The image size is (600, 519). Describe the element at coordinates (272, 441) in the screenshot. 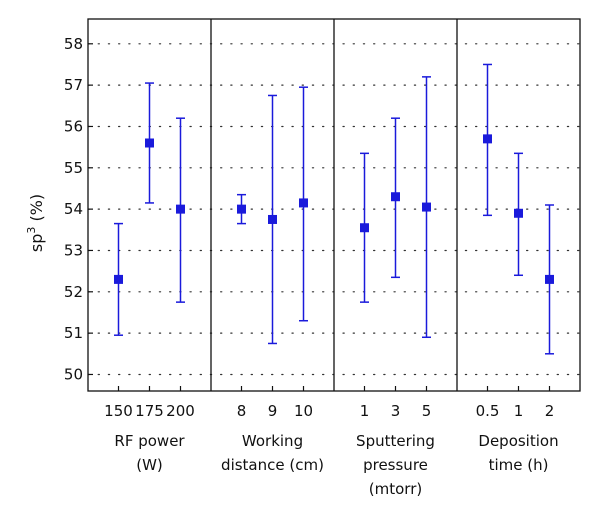

I see `panel-label: Working` at that location.